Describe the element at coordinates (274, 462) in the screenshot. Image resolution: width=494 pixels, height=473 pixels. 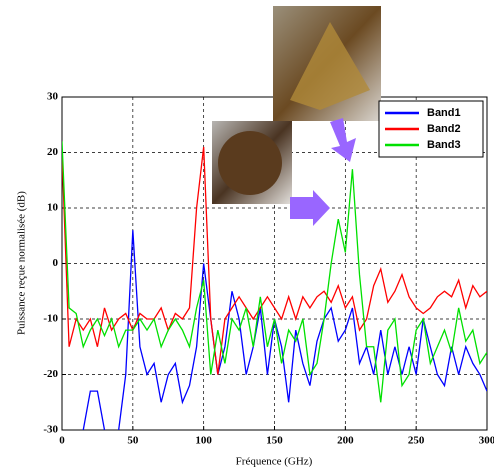
I see `x-axis-label: Fréquence (GHz)` at that location.